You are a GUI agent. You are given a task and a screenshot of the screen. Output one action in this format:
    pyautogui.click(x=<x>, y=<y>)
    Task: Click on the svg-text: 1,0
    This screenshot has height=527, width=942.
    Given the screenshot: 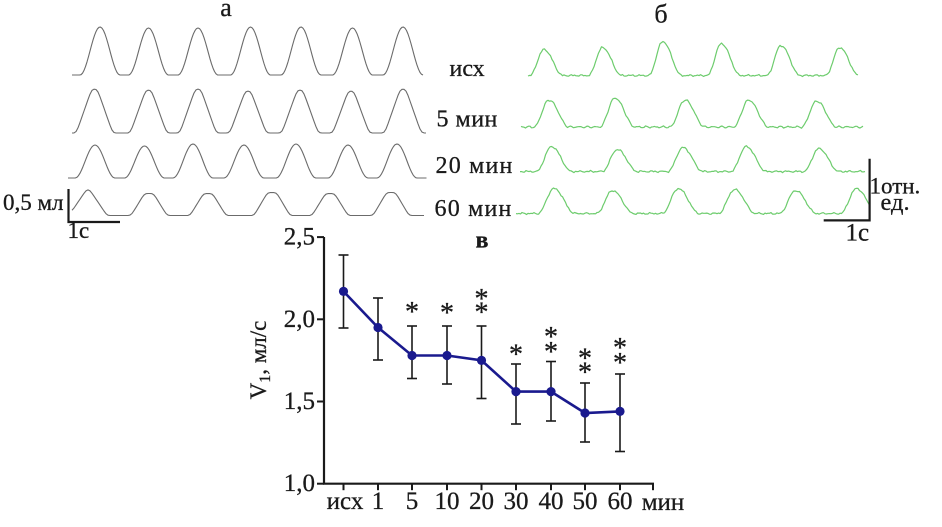 What is the action you would take?
    pyautogui.click(x=299, y=483)
    